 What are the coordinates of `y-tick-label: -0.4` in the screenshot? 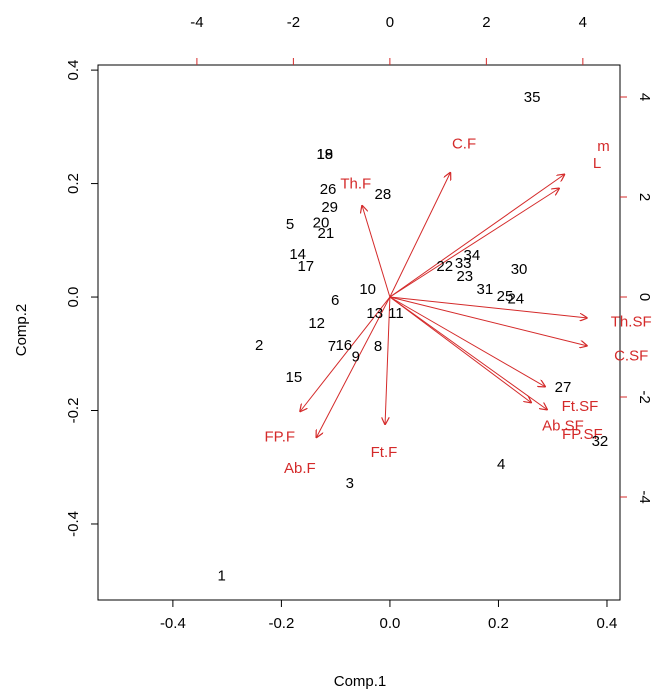 It's located at (73, 524).